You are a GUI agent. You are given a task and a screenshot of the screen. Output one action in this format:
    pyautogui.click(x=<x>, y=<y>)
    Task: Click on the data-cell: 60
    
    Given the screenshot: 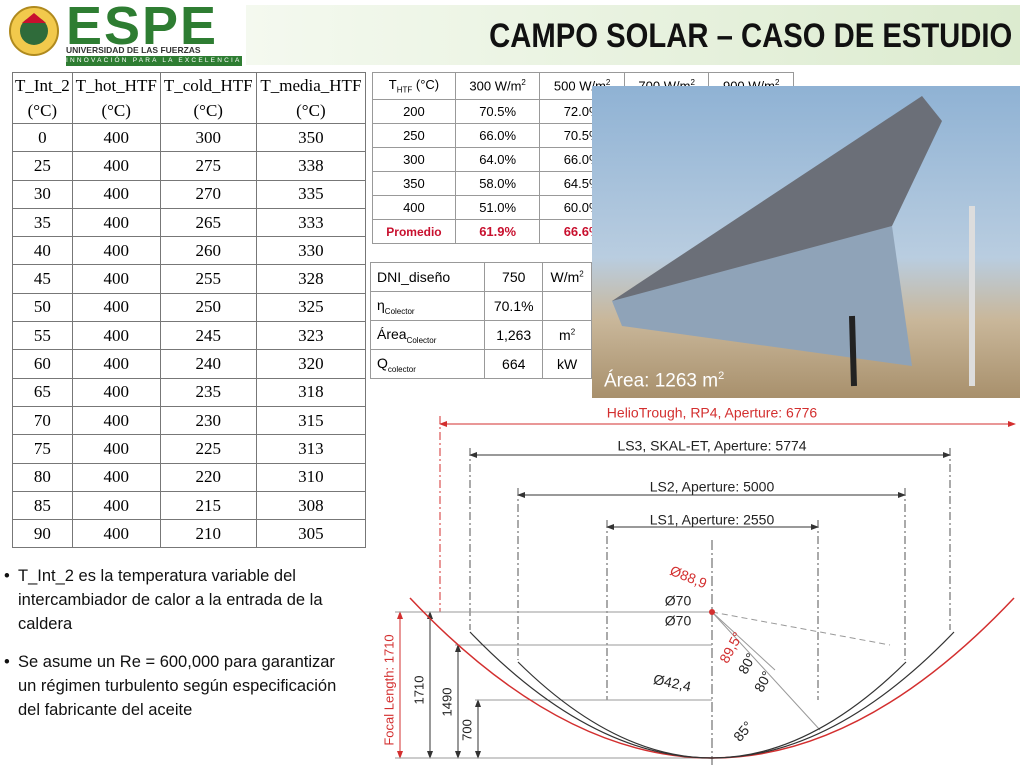 What is the action you would take?
    pyautogui.click(x=42, y=364)
    